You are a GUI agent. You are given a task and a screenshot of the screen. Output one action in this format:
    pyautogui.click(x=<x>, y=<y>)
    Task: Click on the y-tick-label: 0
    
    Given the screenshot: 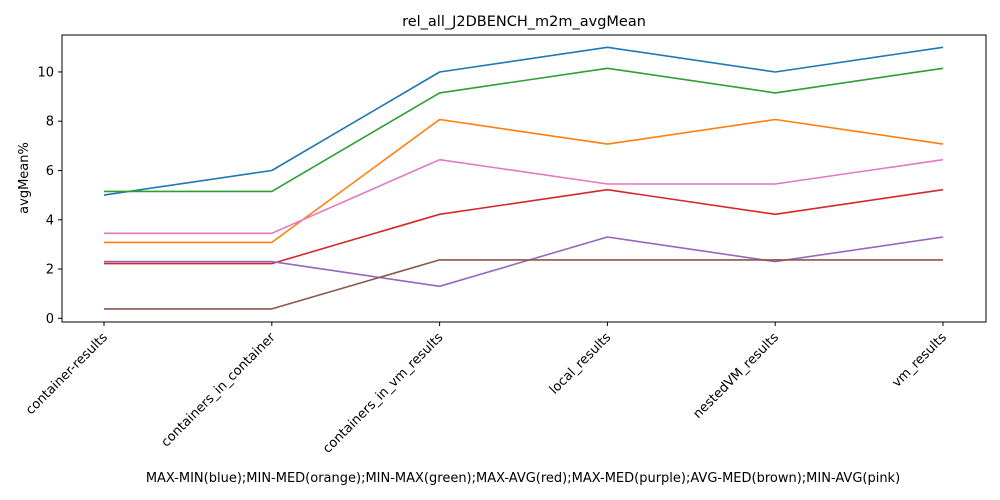 What is the action you would take?
    pyautogui.click(x=50, y=319)
    